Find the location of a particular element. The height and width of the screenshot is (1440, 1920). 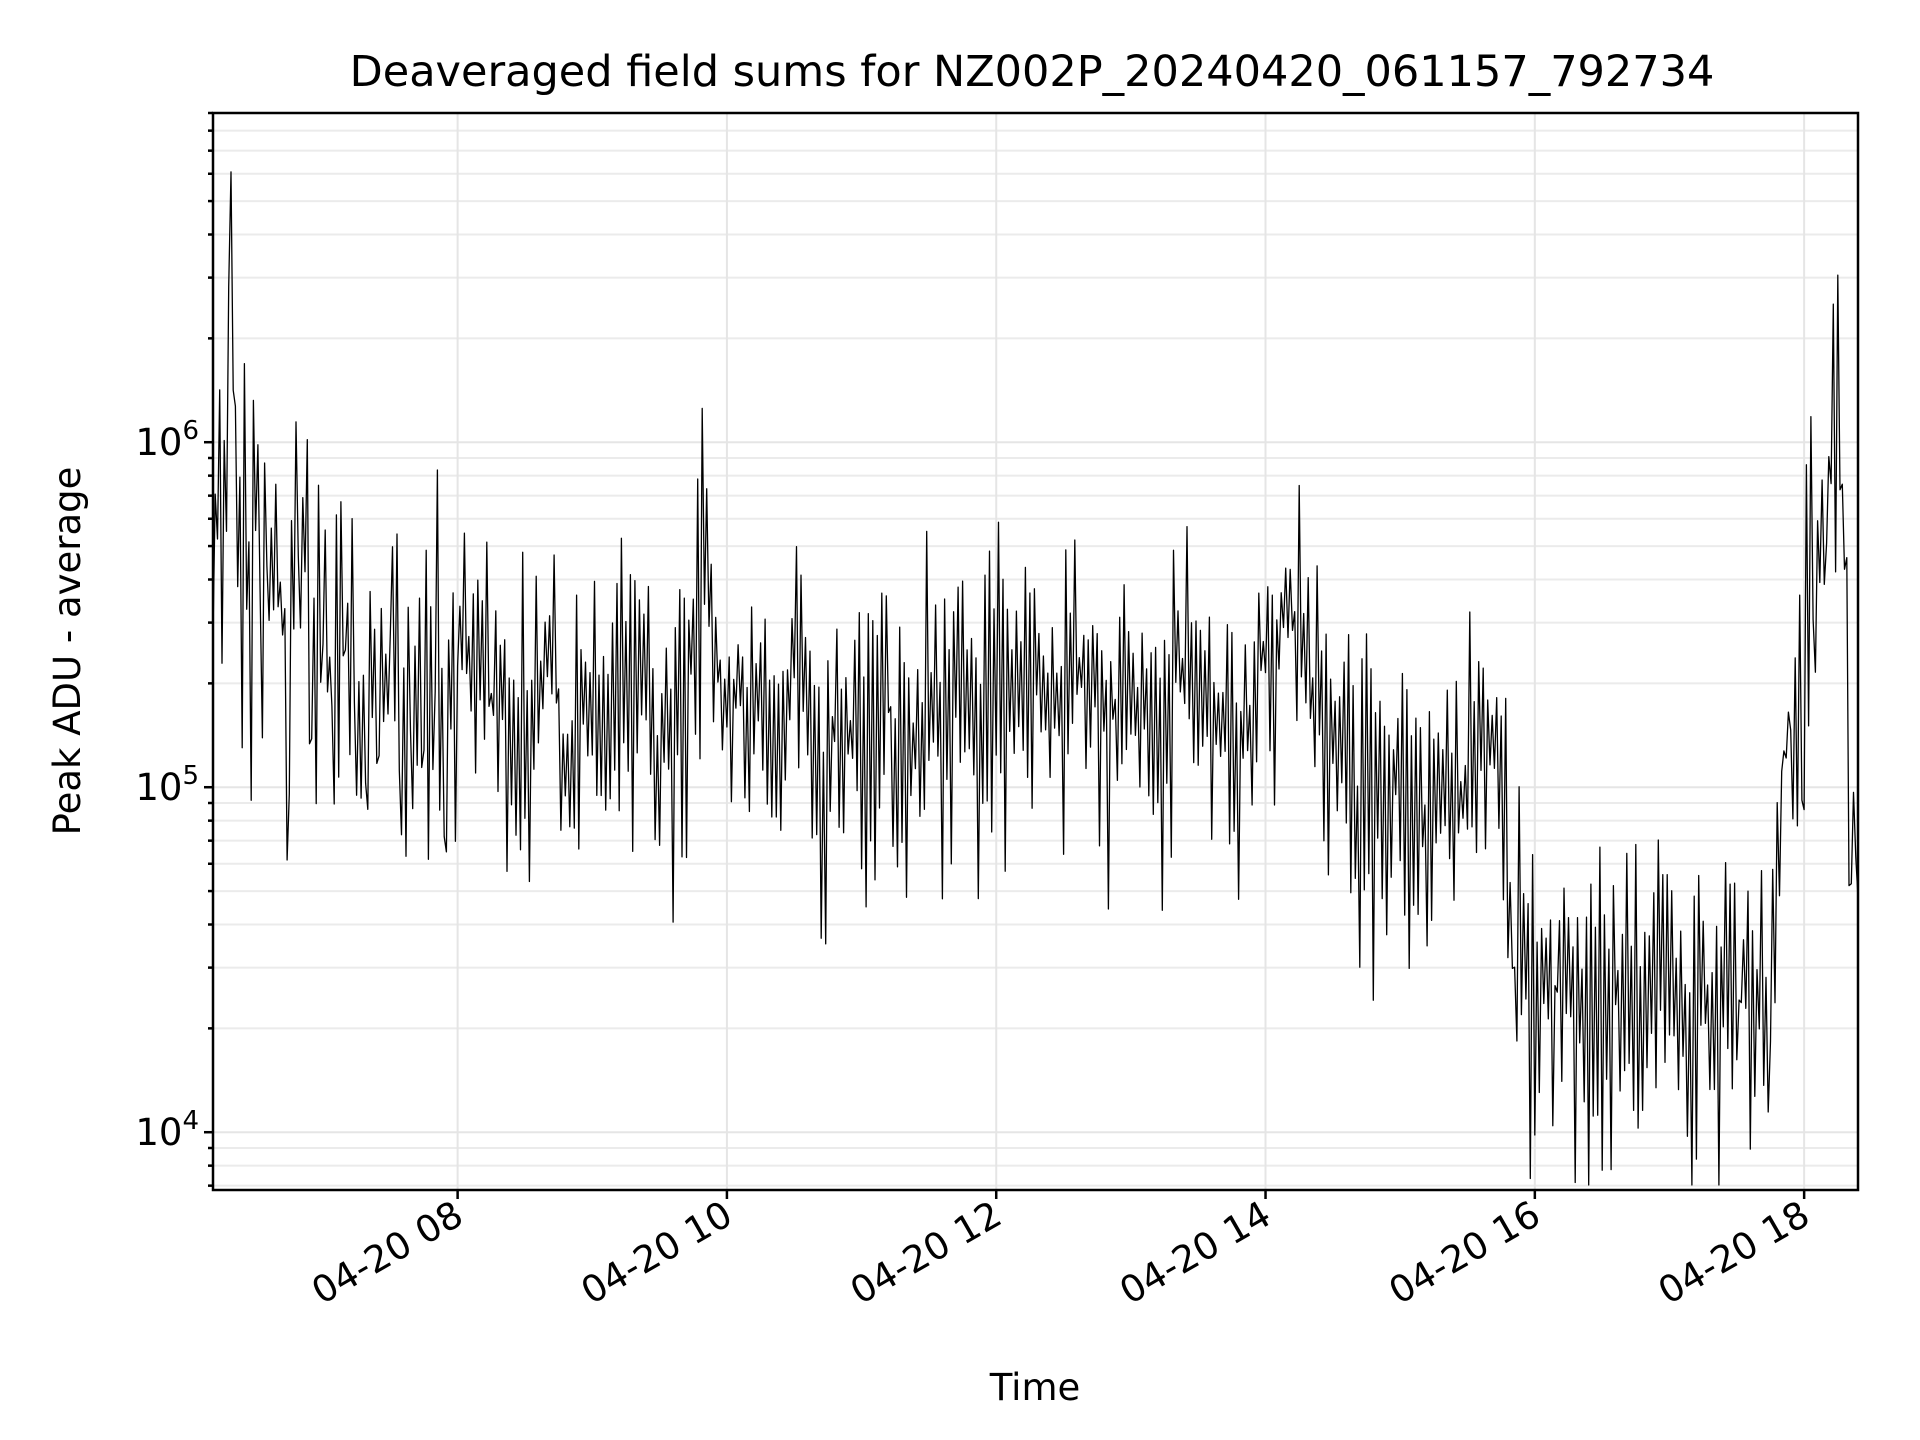

x-tick-label: 04-20 10 is located at coordinates (657, 1253).